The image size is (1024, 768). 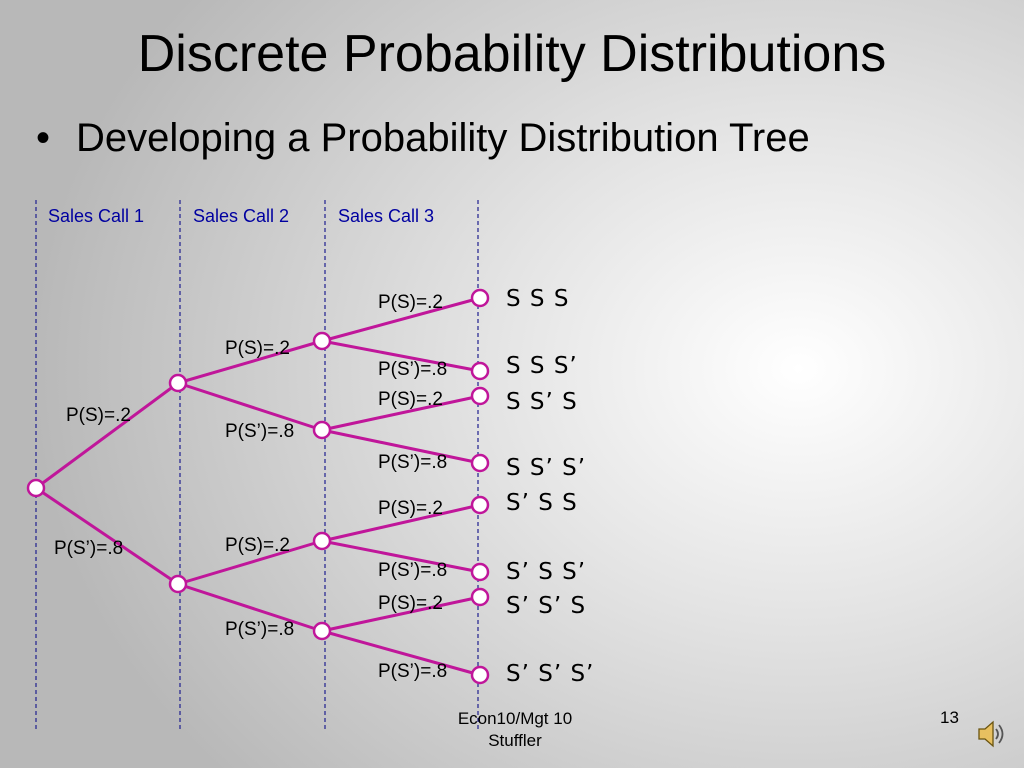 What do you see at coordinates (410, 302) in the screenshot?
I see `prob-call3a-success: P(S)=.2` at bounding box center [410, 302].